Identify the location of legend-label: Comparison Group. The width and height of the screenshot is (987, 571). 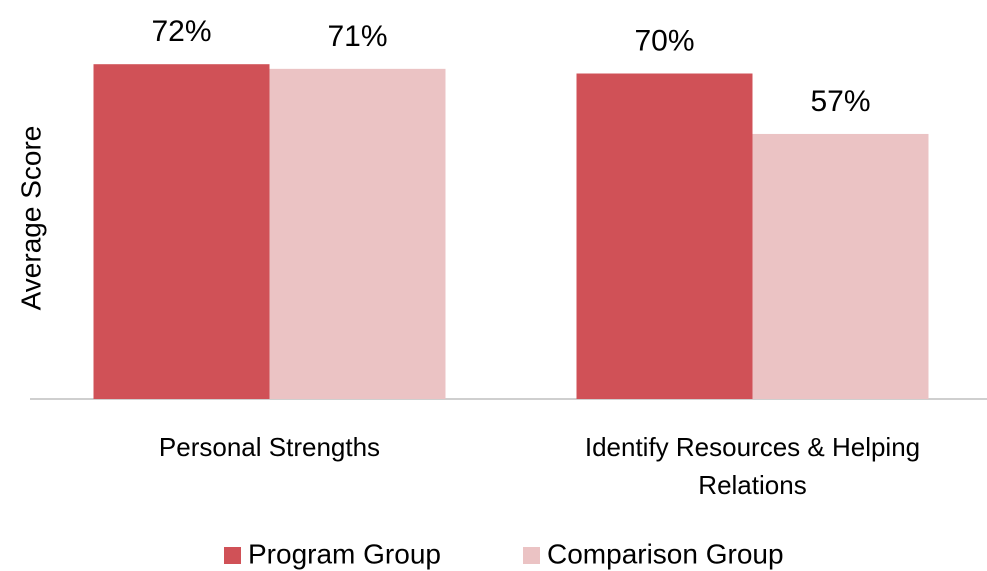
(665, 553).